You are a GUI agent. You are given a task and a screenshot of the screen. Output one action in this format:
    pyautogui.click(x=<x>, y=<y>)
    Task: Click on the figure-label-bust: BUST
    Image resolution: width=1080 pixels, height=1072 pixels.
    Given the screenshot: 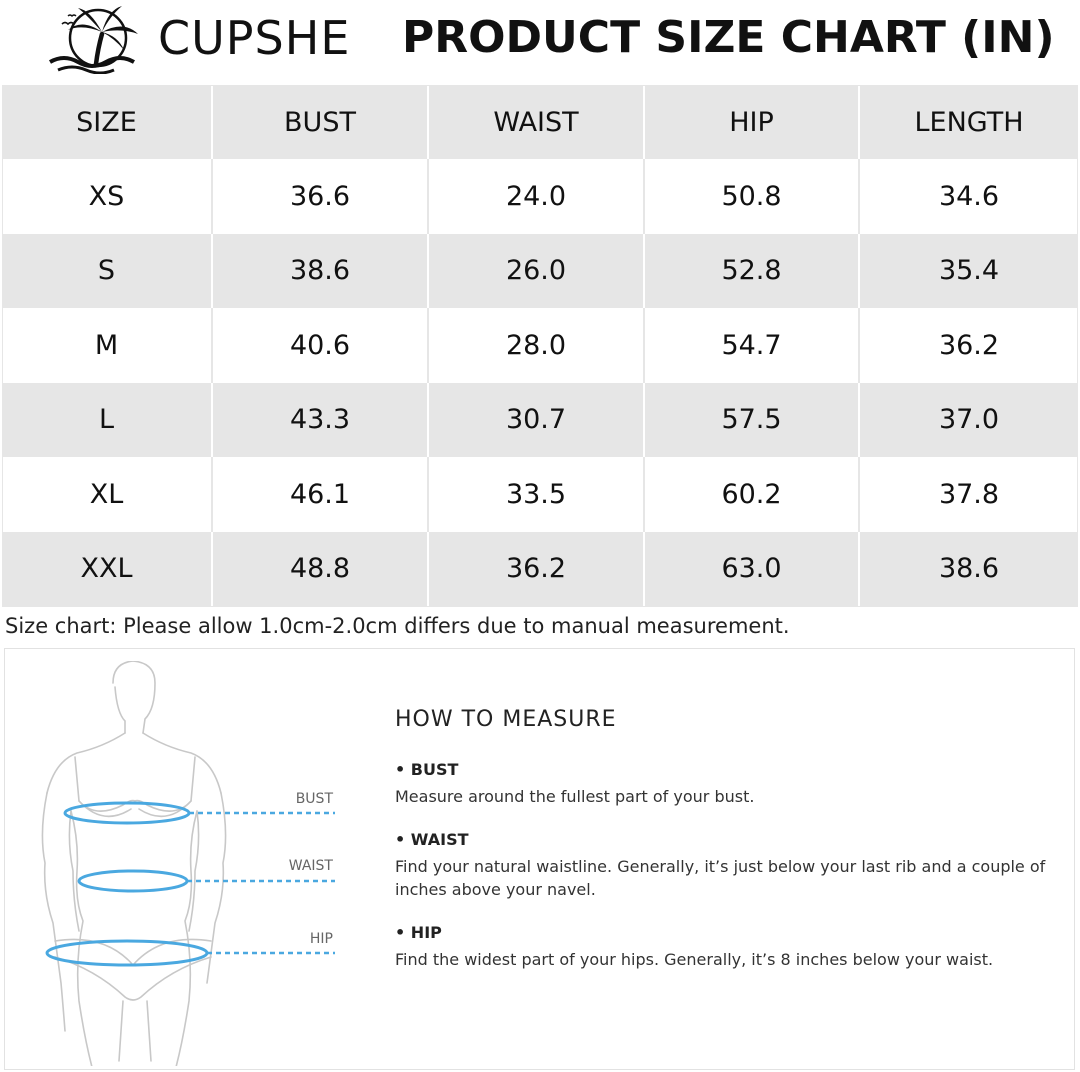 What is the action you would take?
    pyautogui.click(x=315, y=799)
    